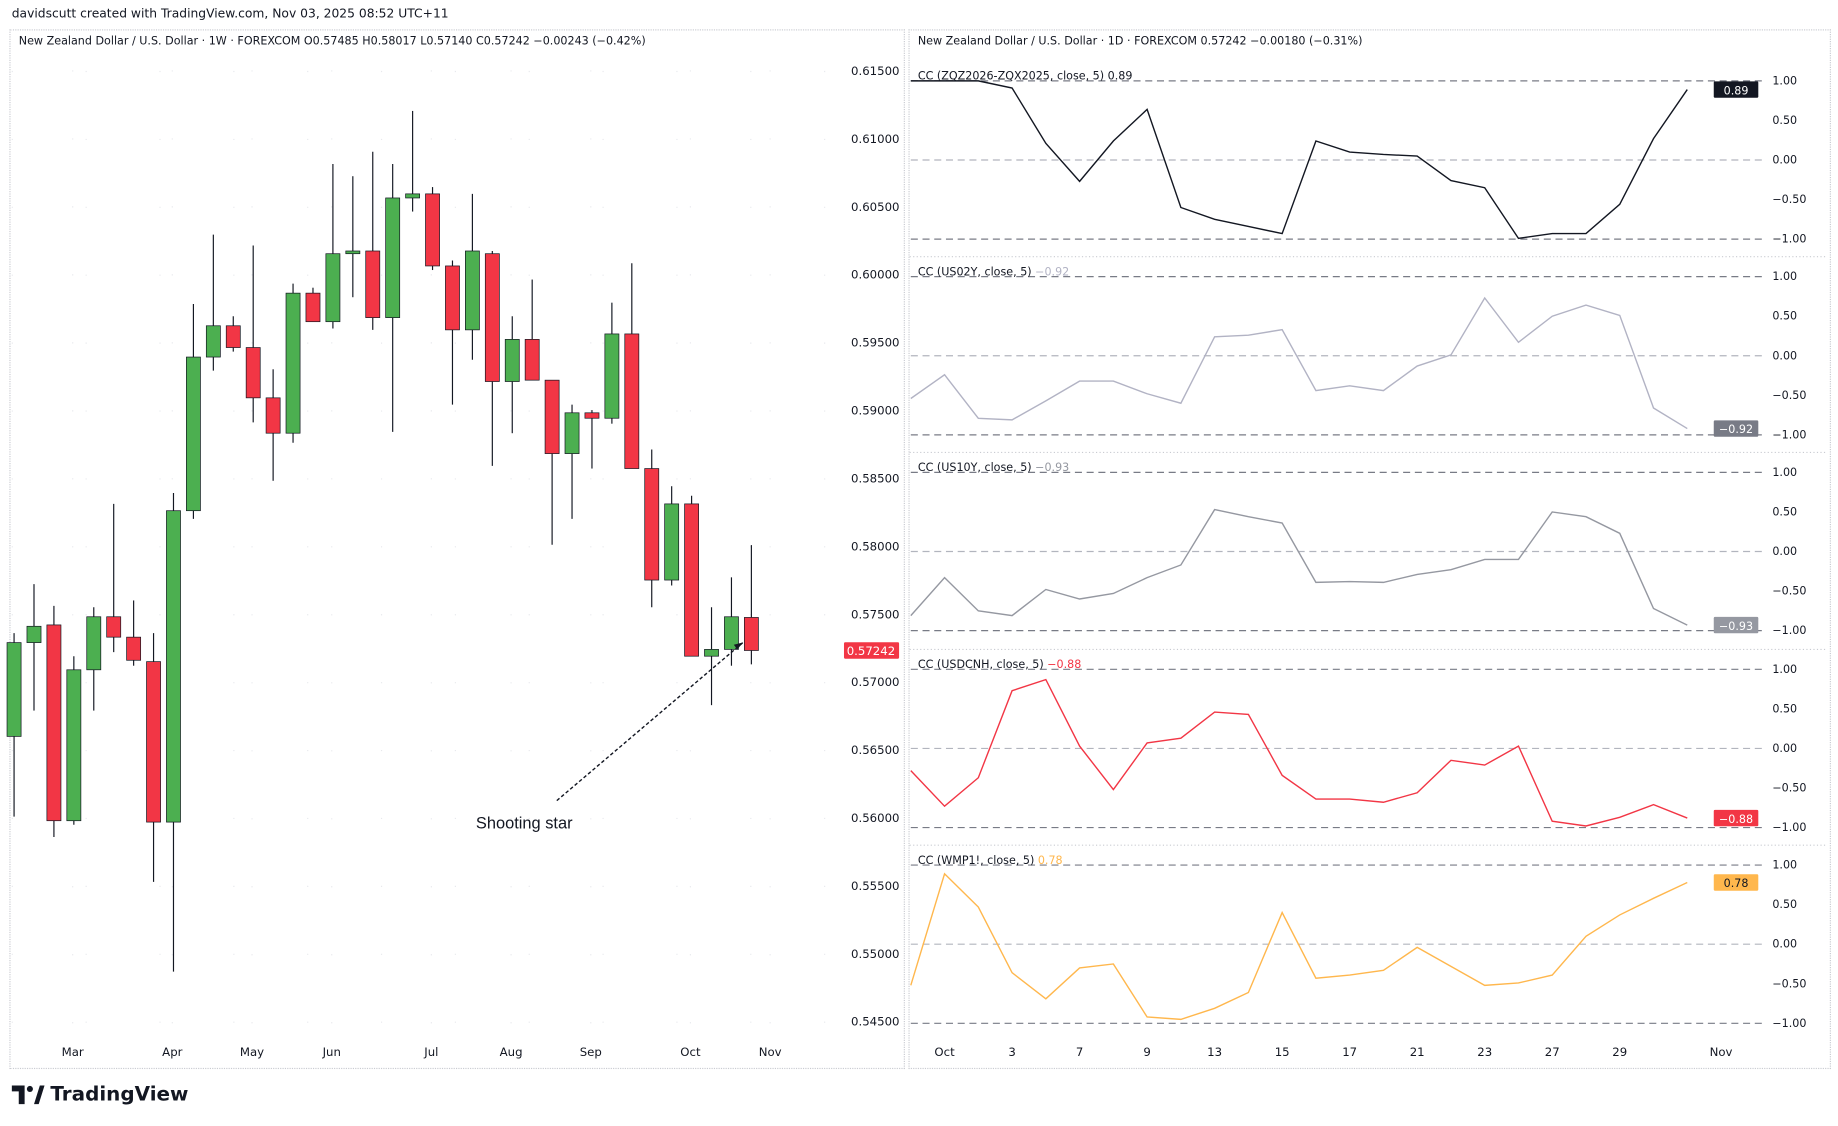 The width and height of the screenshot is (1838, 1126). I want to click on price-axis-label: 0.54500, so click(875, 1022).